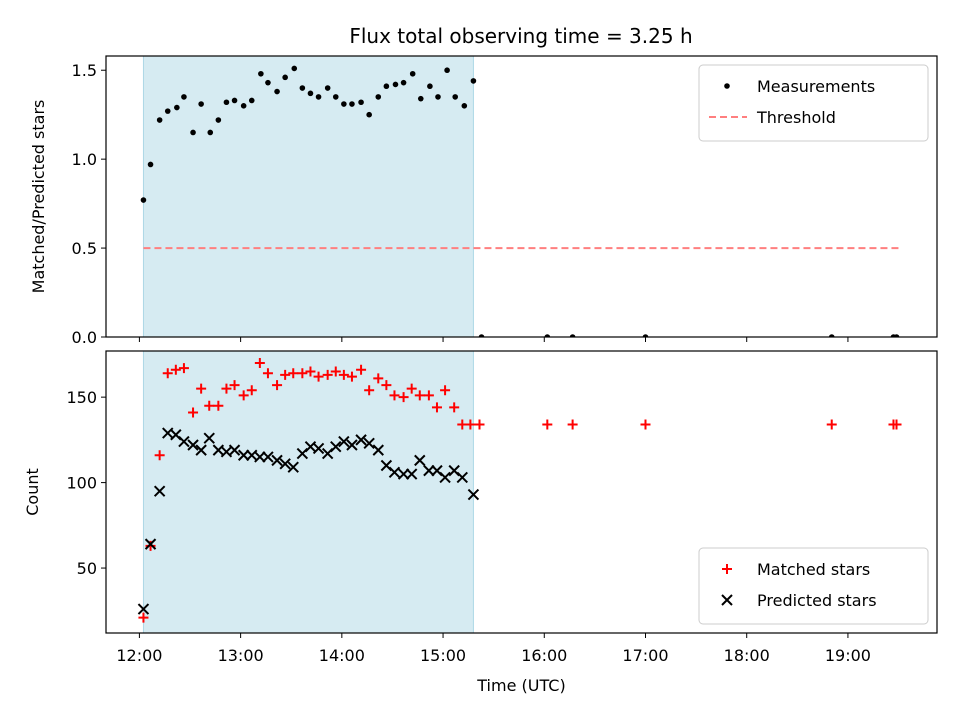  What do you see at coordinates (817, 600) in the screenshot?
I see `legend-label: Predicted stars` at bounding box center [817, 600].